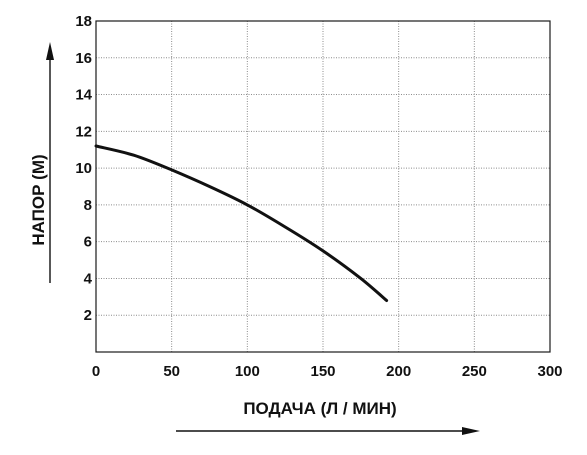 Image resolution: width=587 pixels, height=455 pixels. Describe the element at coordinates (171, 371) in the screenshot. I see `x-tick-label-50: 50` at that location.